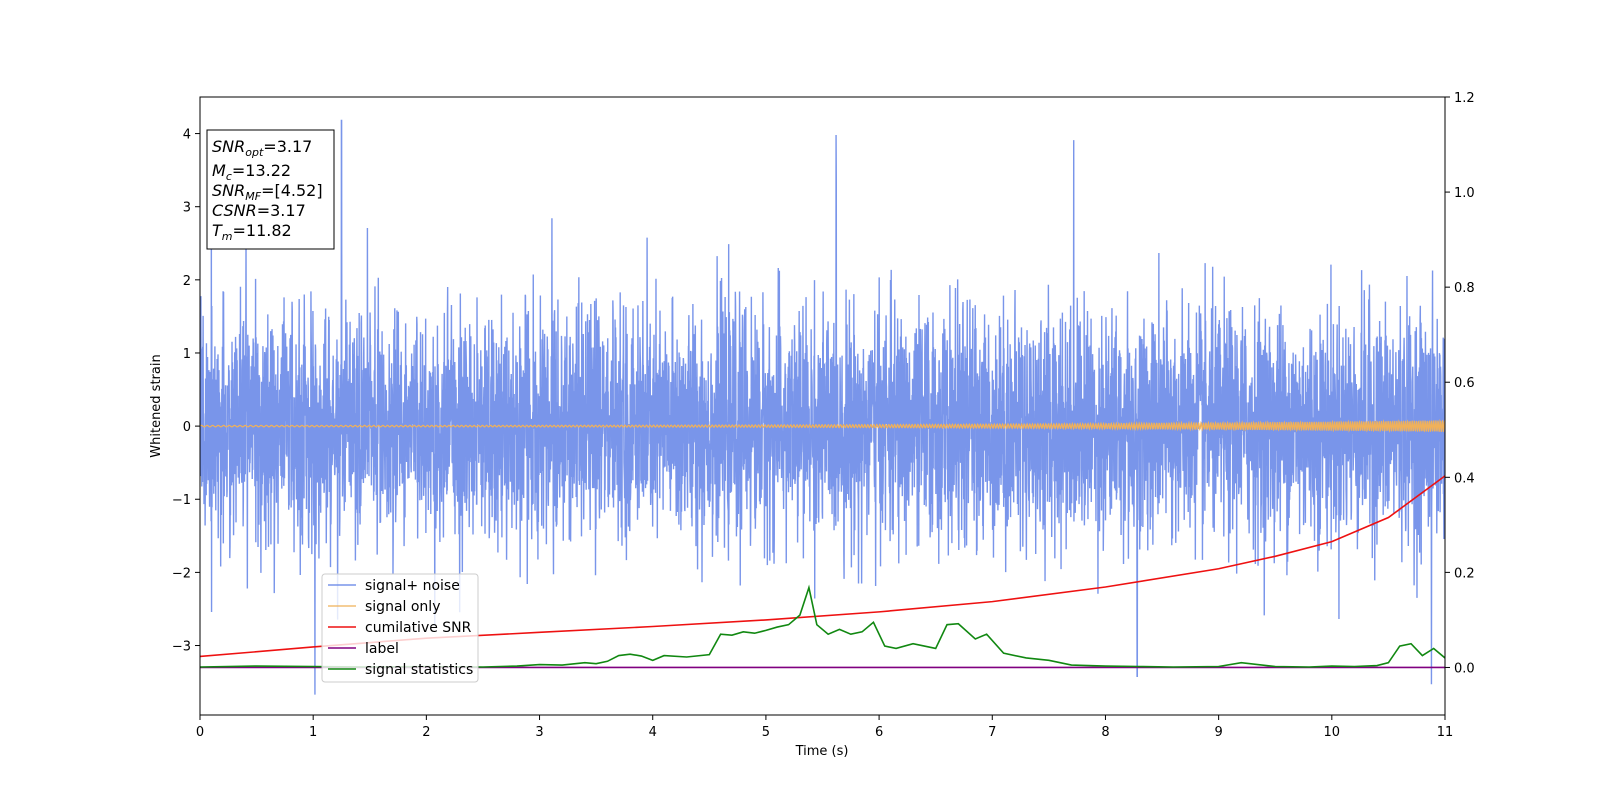 This screenshot has height=800, width=1600. Describe the element at coordinates (822, 751) in the screenshot. I see `x-axis-label: Time (s)` at that location.